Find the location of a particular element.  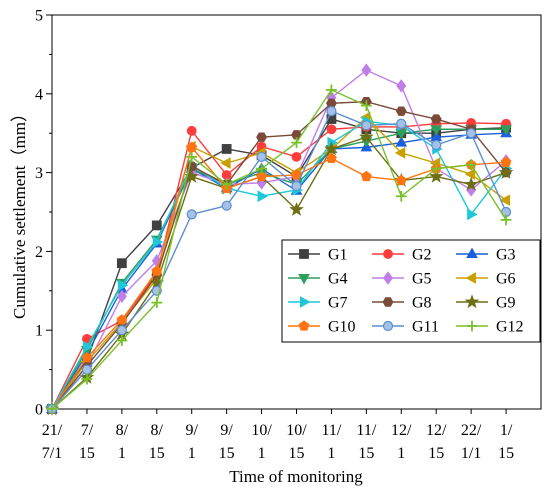

x-tick-label: 7/15 is located at coordinates (87, 442).